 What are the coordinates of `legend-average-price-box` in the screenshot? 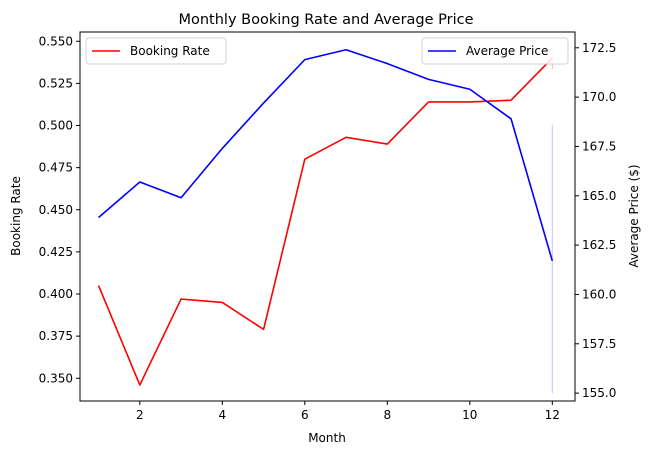 It's located at (495, 51).